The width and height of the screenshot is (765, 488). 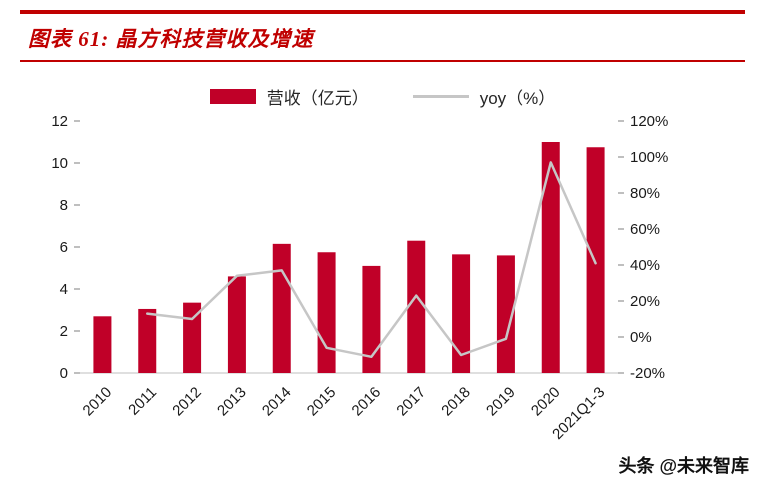 What do you see at coordinates (550, 257) in the screenshot?
I see `revenue-bar-2020` at bounding box center [550, 257].